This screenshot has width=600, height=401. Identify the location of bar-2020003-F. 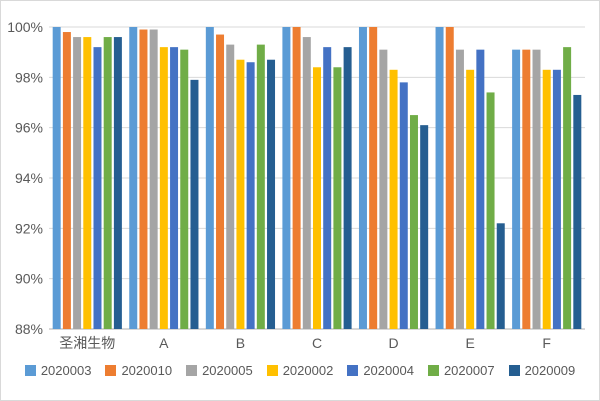
(516, 189).